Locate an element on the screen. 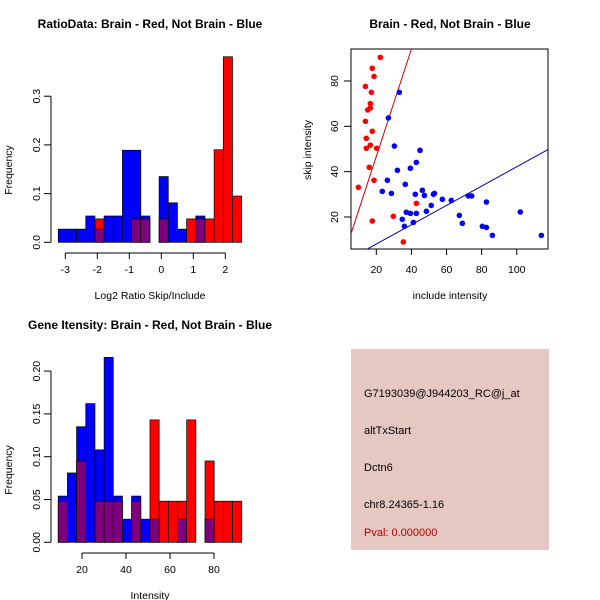  scatter-axes: 20 40 60 80 100 20 40 60 80 is located at coordinates (427, 175).